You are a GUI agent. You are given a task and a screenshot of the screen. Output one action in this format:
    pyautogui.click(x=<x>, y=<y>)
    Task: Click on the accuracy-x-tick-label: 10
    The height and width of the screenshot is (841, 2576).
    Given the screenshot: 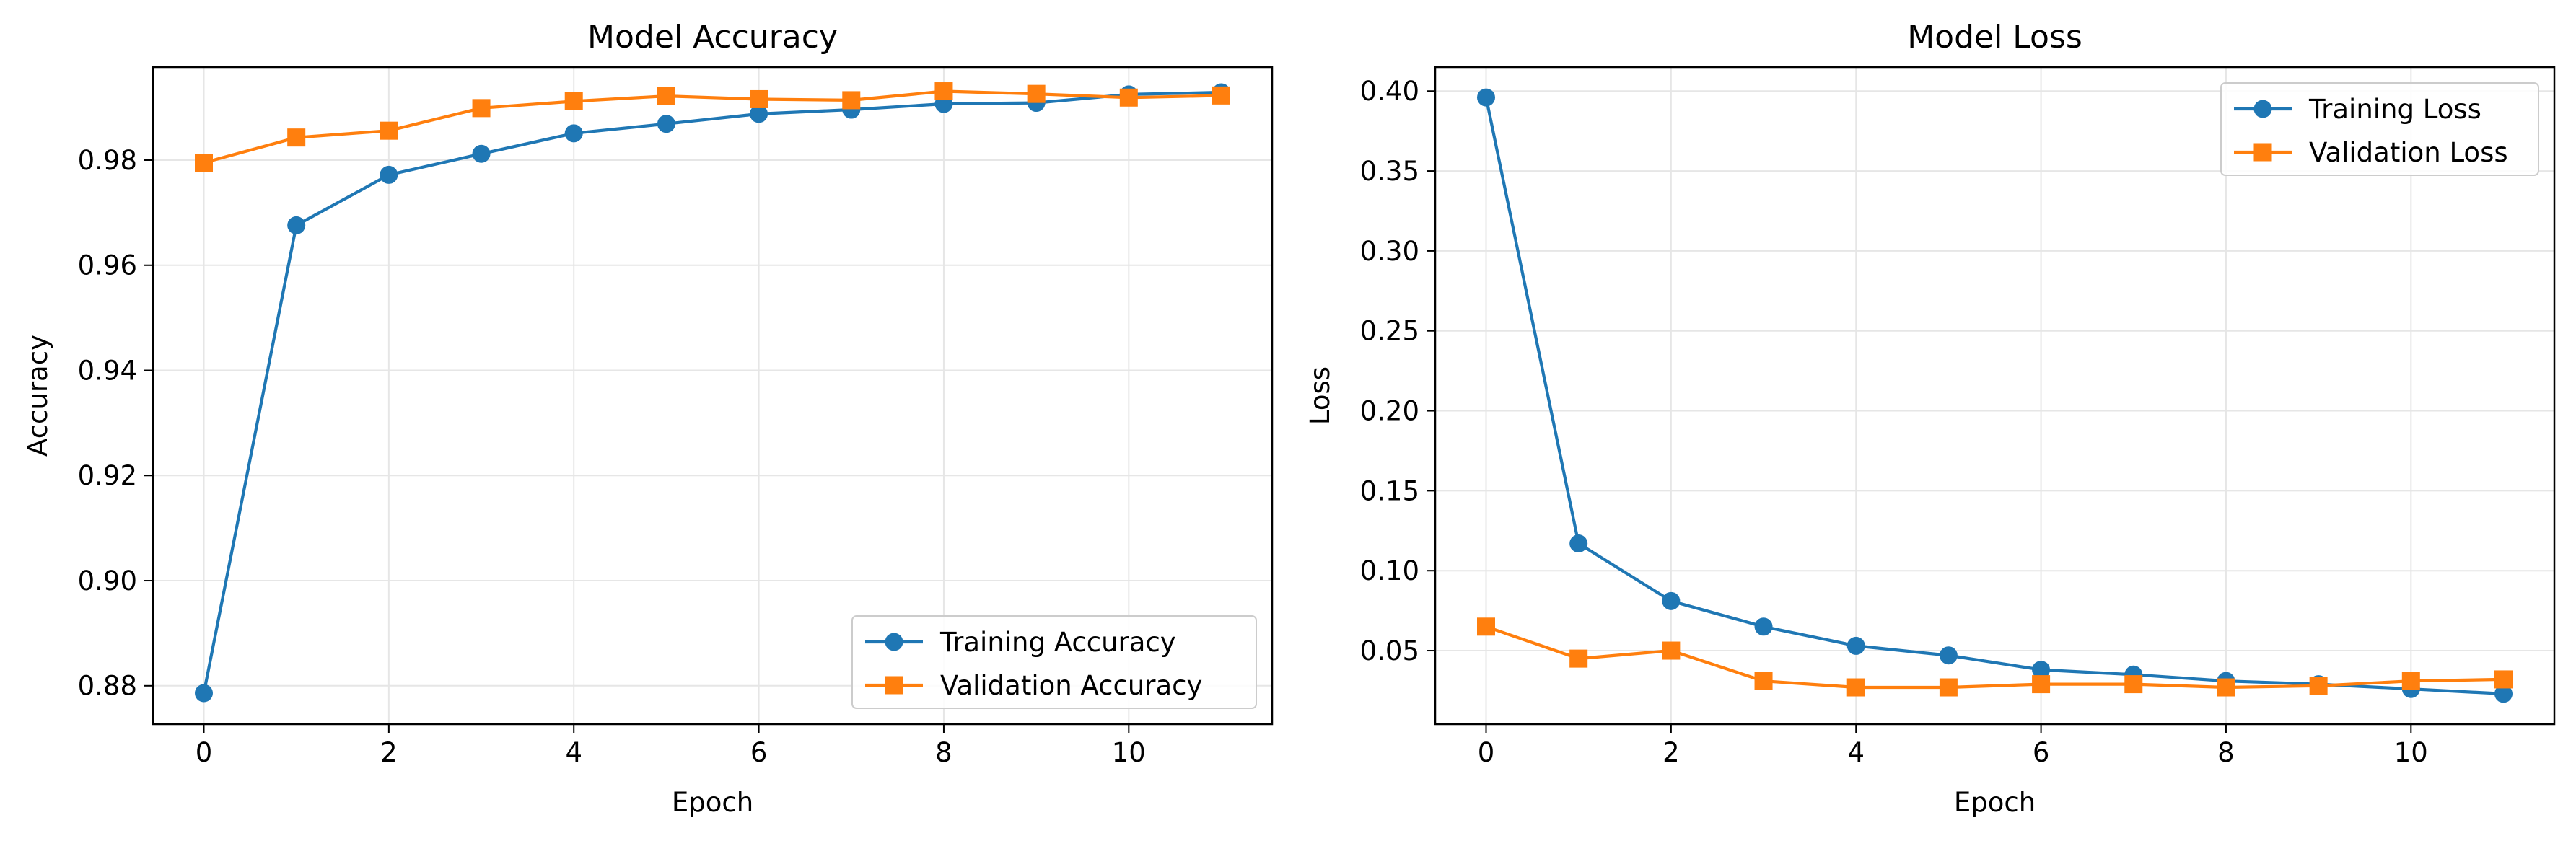 What is the action you would take?
    pyautogui.click(x=1129, y=752)
    